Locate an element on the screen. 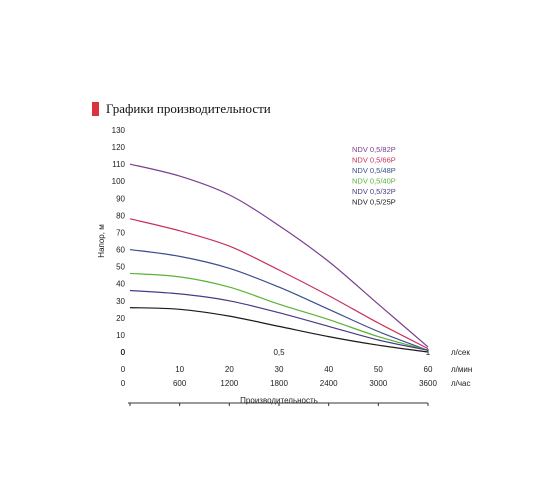 The width and height of the screenshot is (560, 504). x-unit-label: л/час is located at coordinates (461, 383).